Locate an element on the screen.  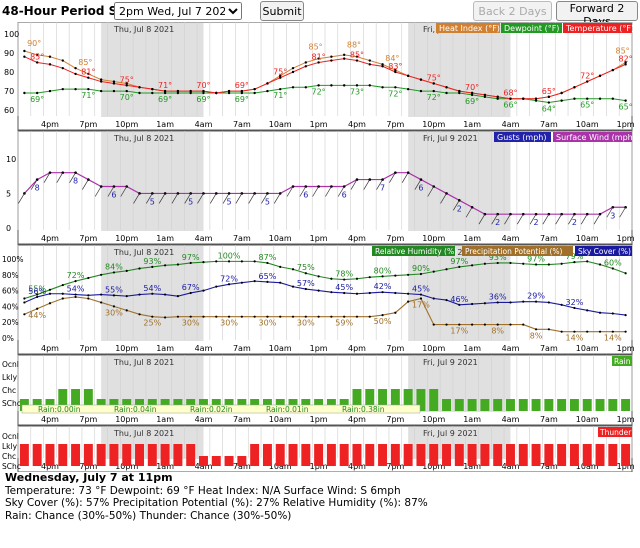
precip-label: 14% is located at coordinates (613, 338).